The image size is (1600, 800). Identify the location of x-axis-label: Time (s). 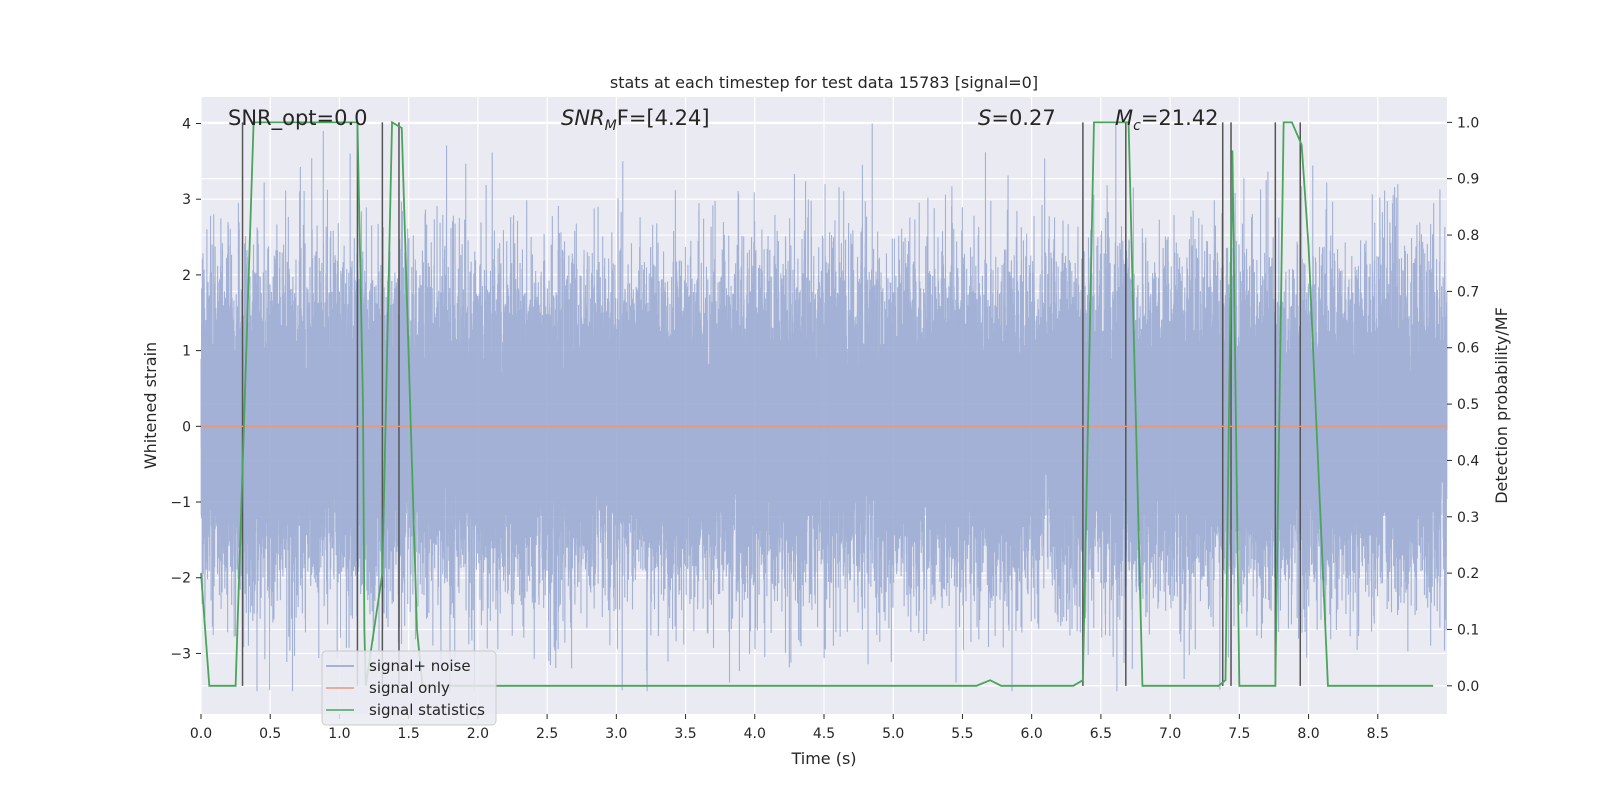
(823, 758).